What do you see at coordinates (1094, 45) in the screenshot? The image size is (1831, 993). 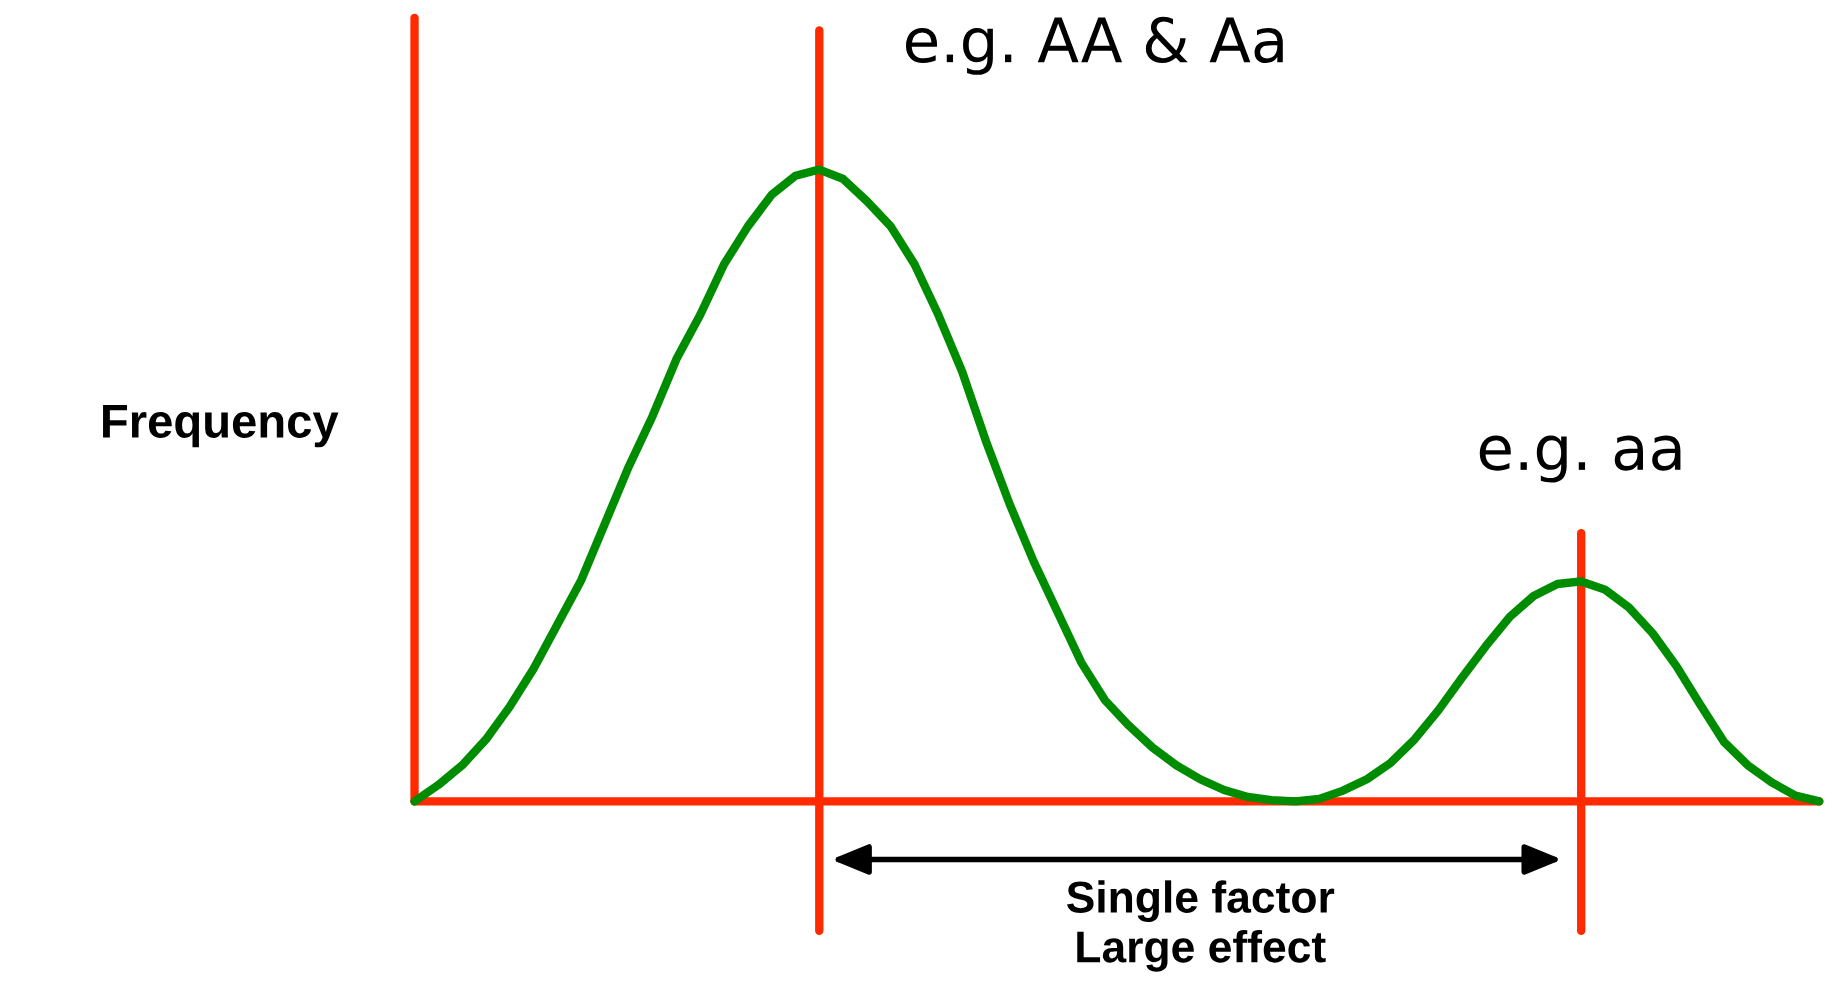 I see `text: e.g. AA & Aa` at bounding box center [1094, 45].